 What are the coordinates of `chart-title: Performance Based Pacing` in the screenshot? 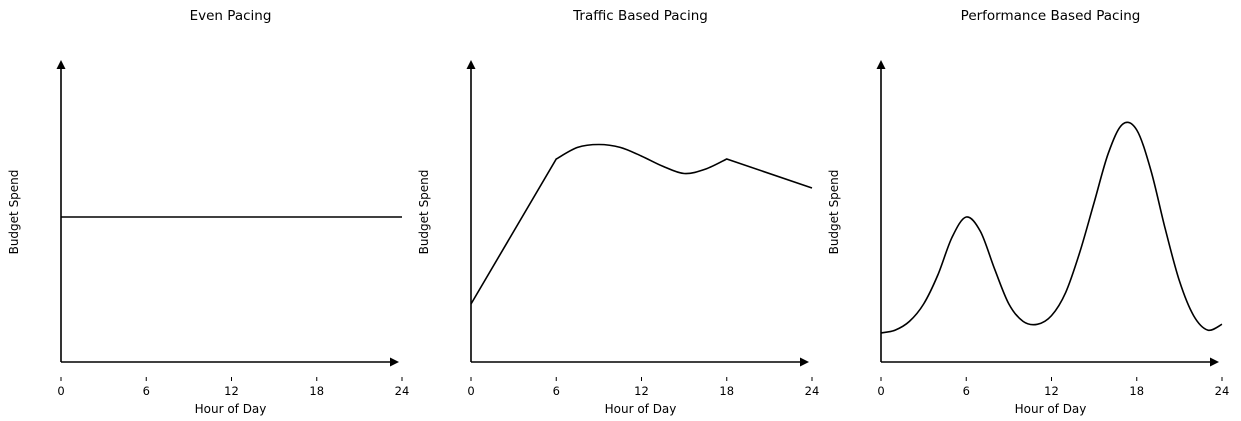 It's located at (1051, 16).